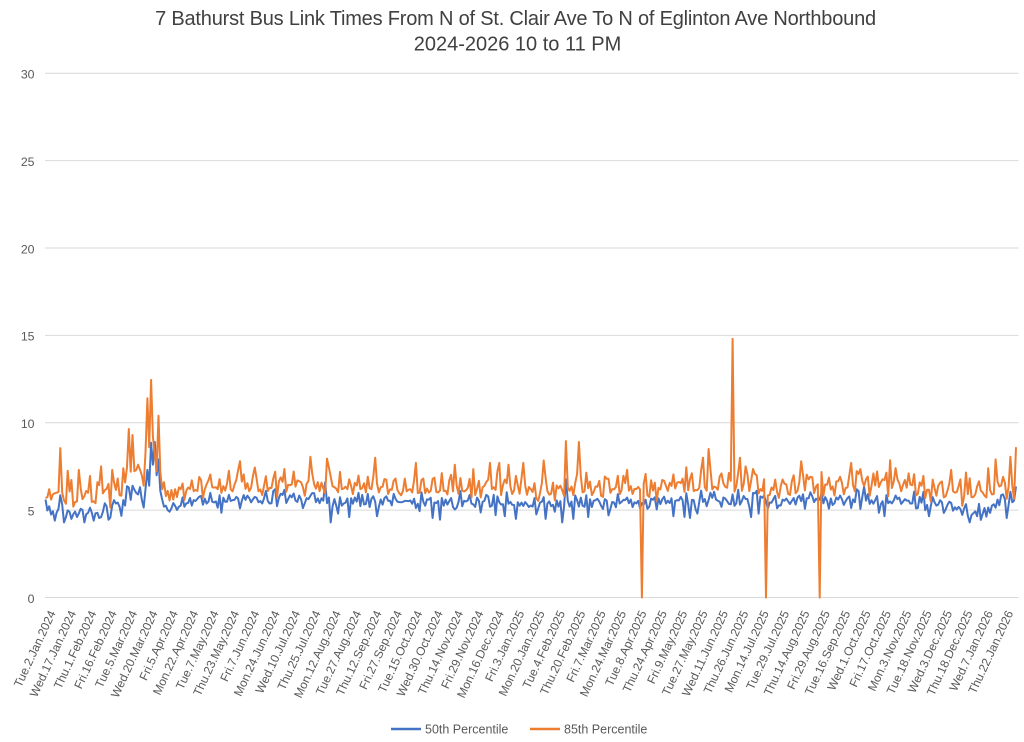 The width and height of the screenshot is (1024, 742). I want to click on svg-text: 10, so click(28, 424).